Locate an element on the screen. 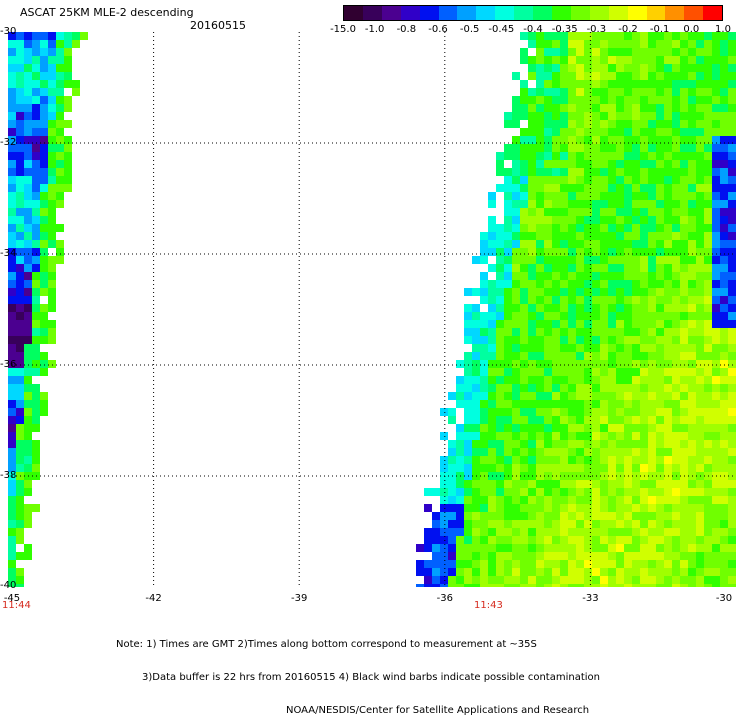 This screenshot has width=740, height=727. color-scale-tick: -0.4 is located at coordinates (533, 29).